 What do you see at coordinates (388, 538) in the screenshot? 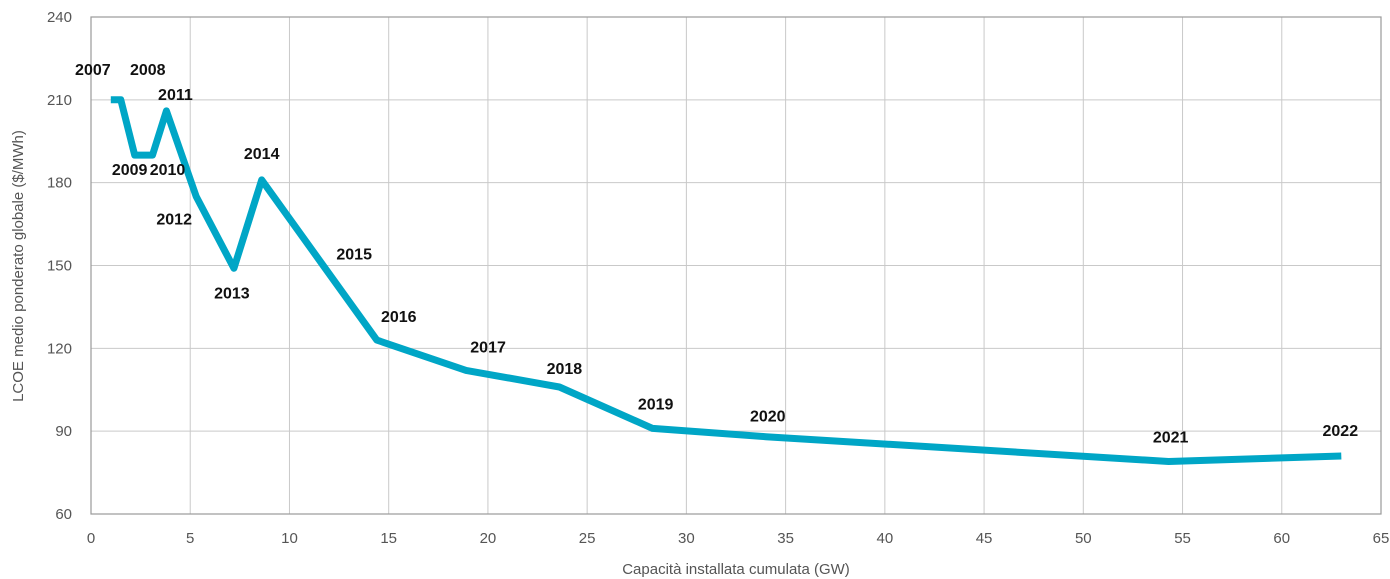
I see `x-tick-label: 15` at bounding box center [388, 538].